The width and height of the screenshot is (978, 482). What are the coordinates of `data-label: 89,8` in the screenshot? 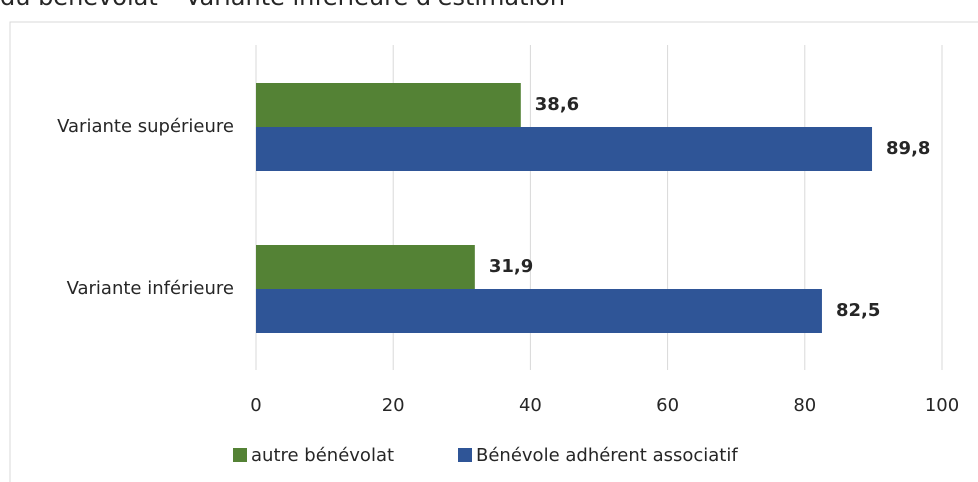 It's located at (908, 148).